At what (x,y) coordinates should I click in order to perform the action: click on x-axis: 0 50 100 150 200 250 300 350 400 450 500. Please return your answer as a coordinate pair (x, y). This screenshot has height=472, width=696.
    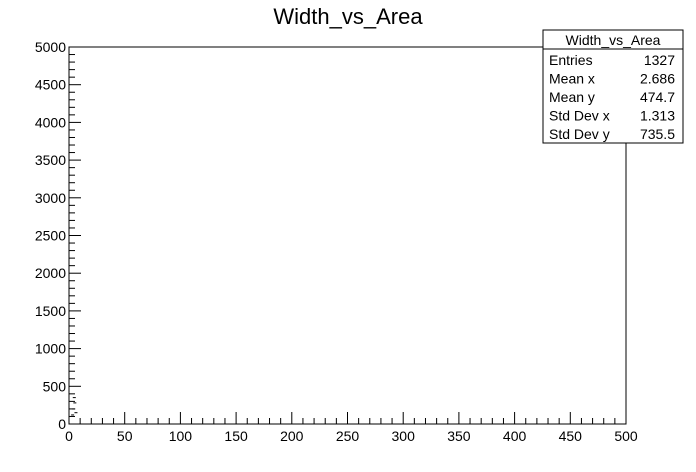
    Looking at the image, I should click on (351, 428).